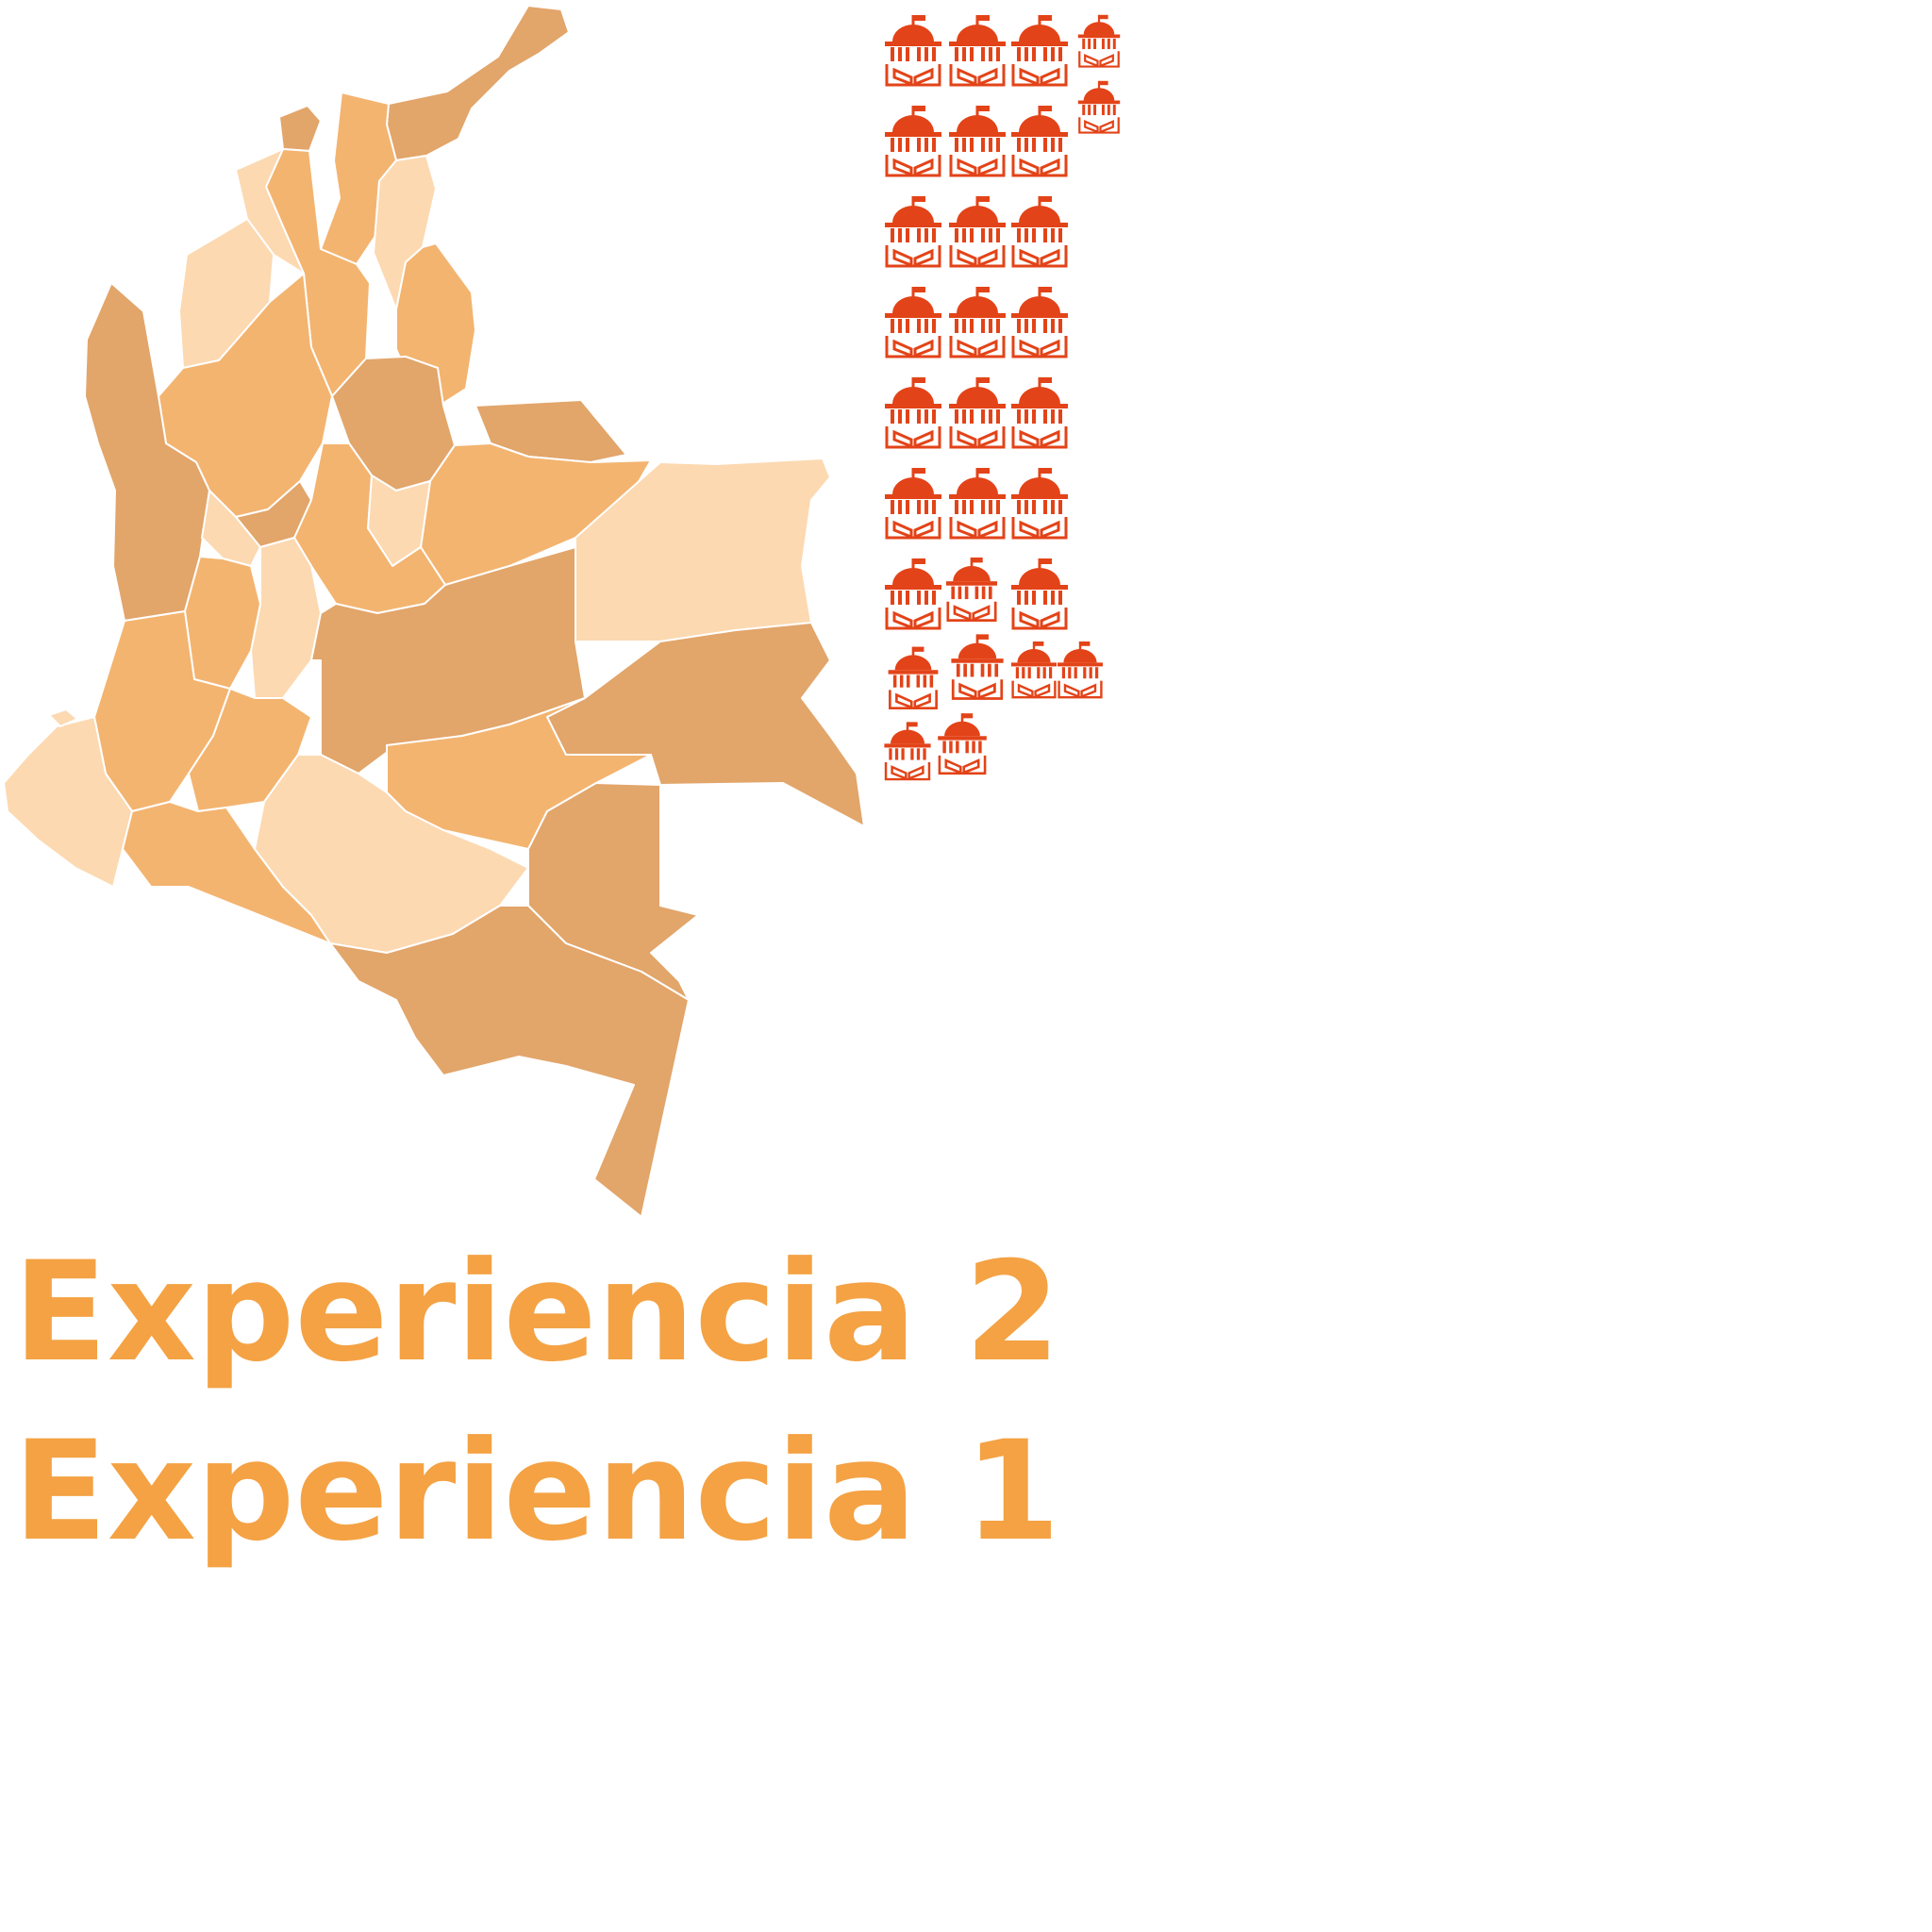 This screenshot has height=1932, width=1932. I want to click on heading-experience-2: Experiencia 2, so click(536, 1312).